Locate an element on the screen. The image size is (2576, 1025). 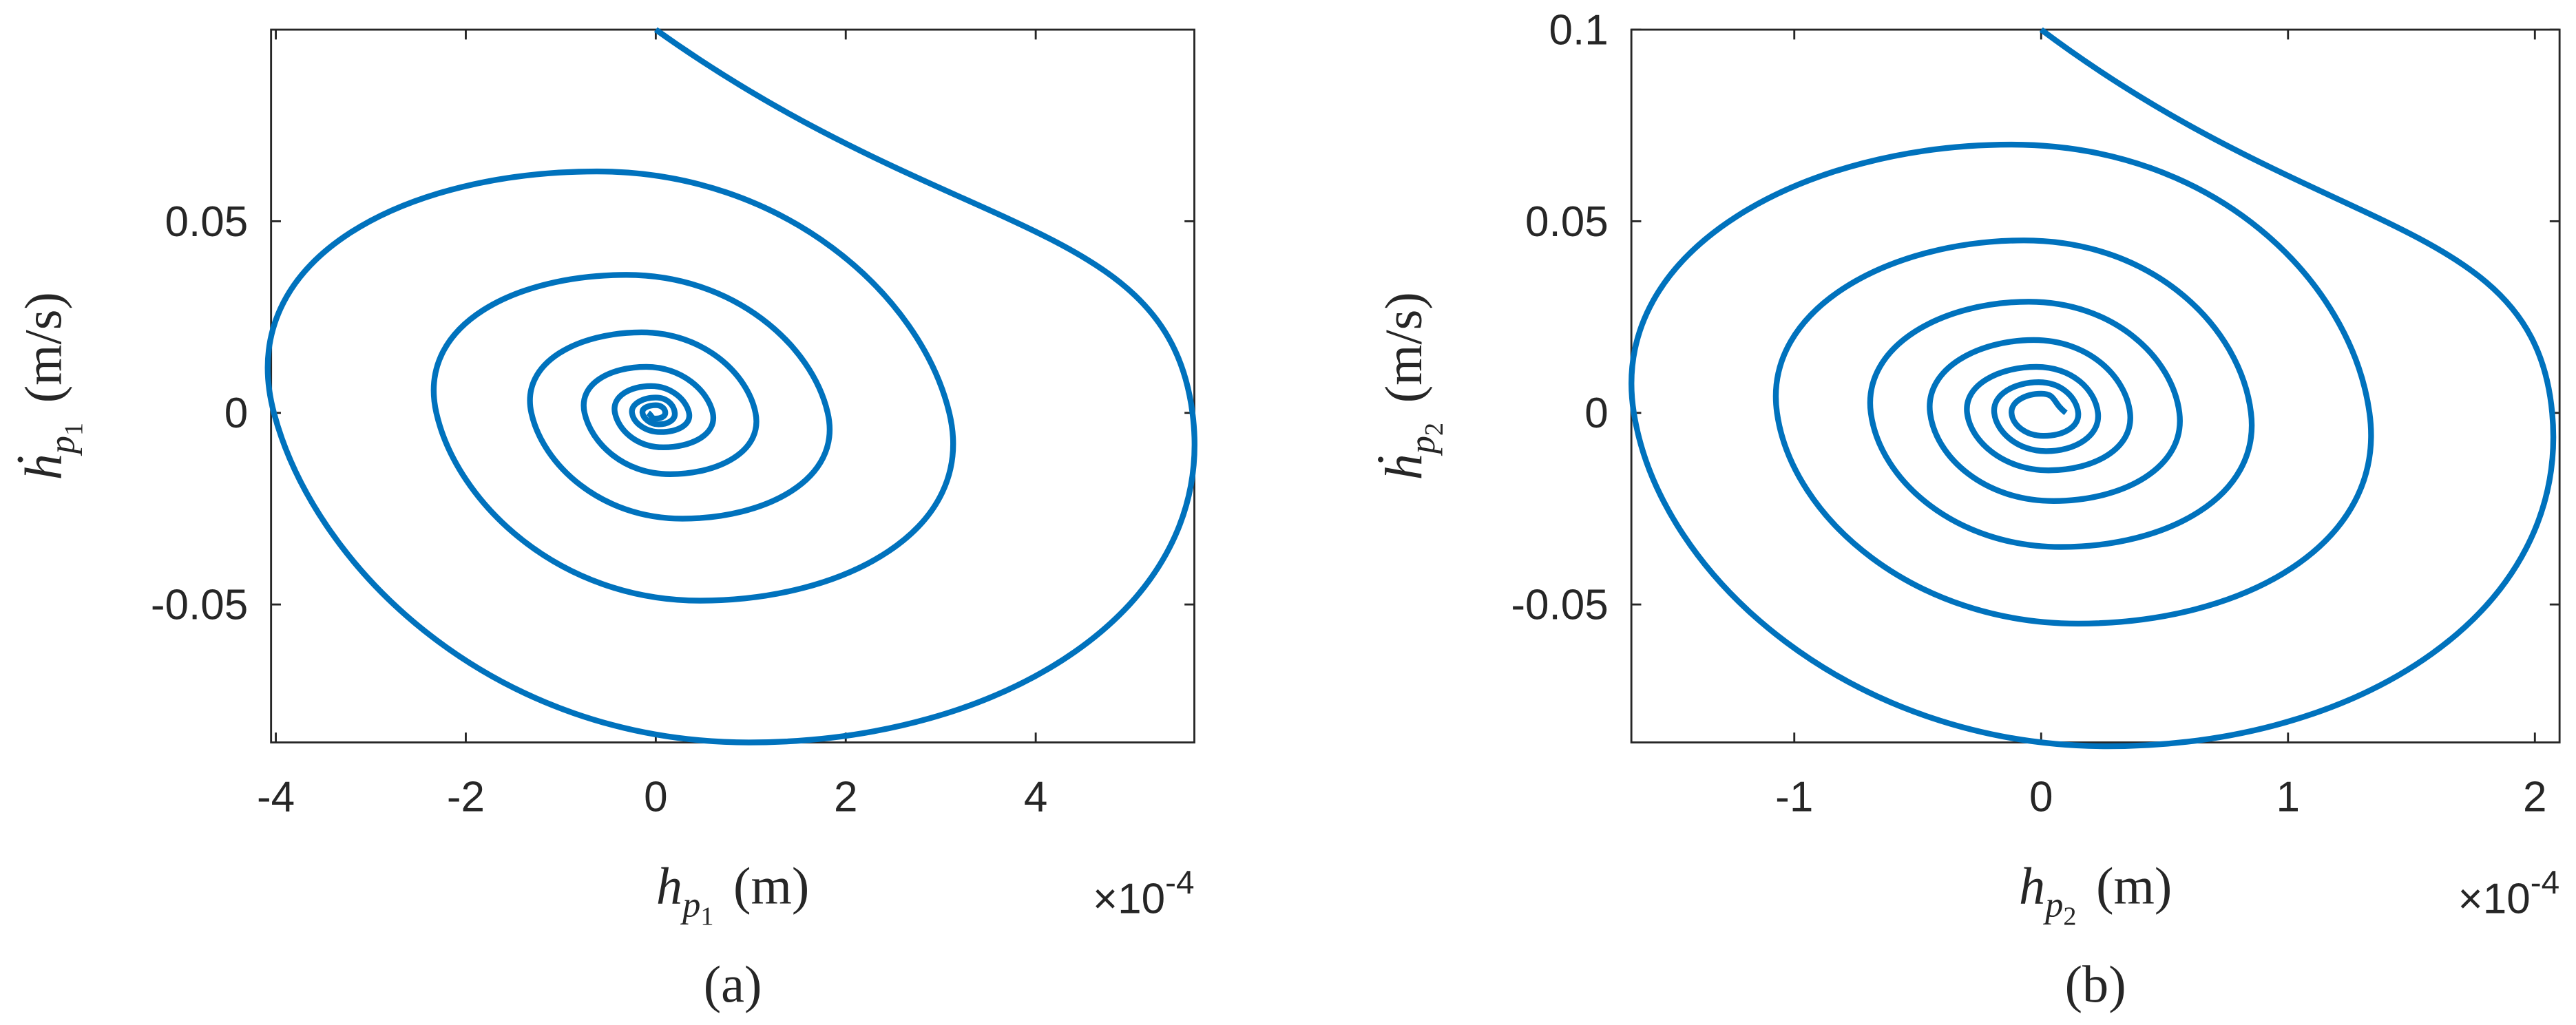
y-tick-label: 0.1 is located at coordinates (1579, 30).